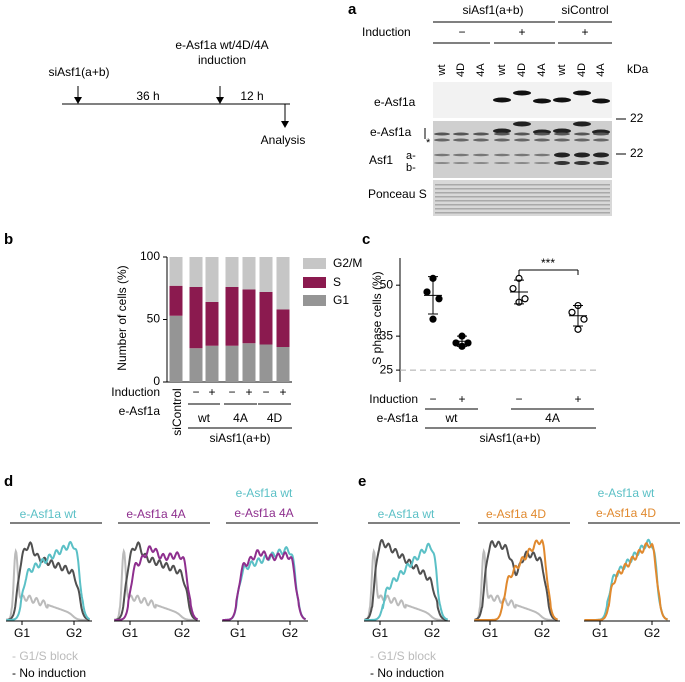 The height and width of the screenshot is (682, 685). What do you see at coordinates (240, 418) in the screenshot?
I see `construct-label: 4A` at bounding box center [240, 418].